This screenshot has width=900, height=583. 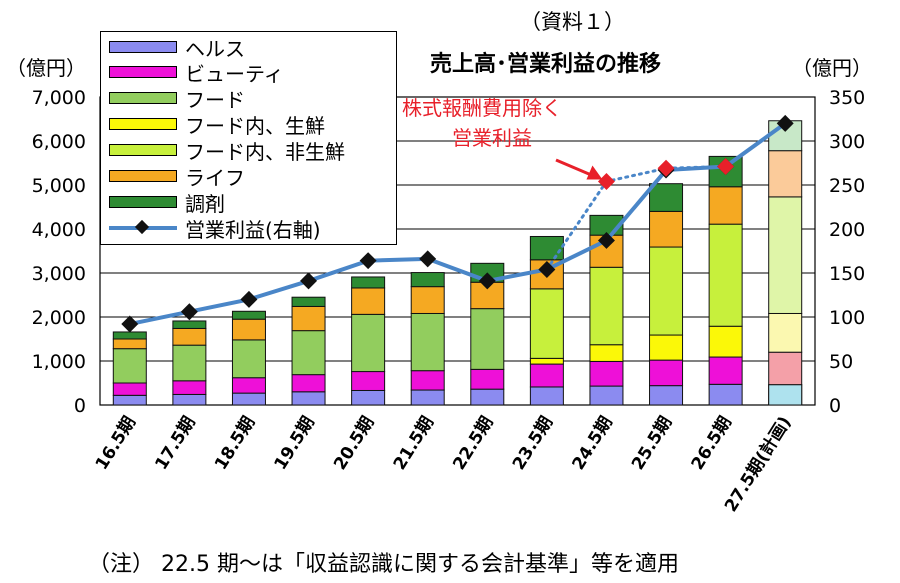 I want to click on x-tick-label: 24.5期, so click(x=592, y=443).